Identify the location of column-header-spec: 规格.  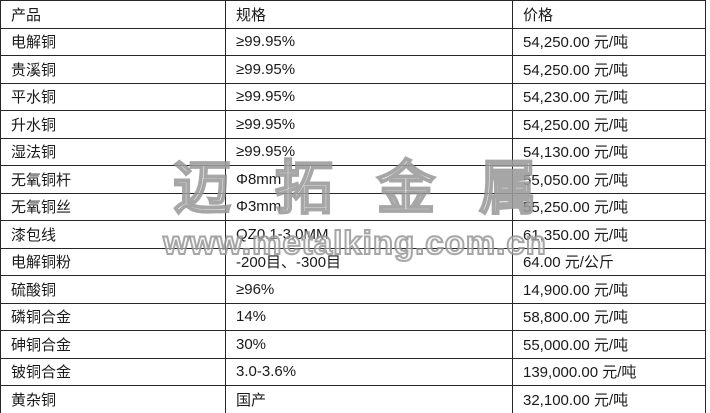
(369, 14).